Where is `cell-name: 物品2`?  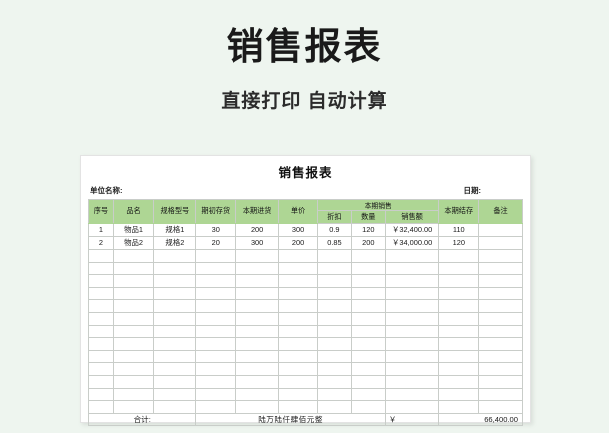 cell-name: 物品2 is located at coordinates (133, 242).